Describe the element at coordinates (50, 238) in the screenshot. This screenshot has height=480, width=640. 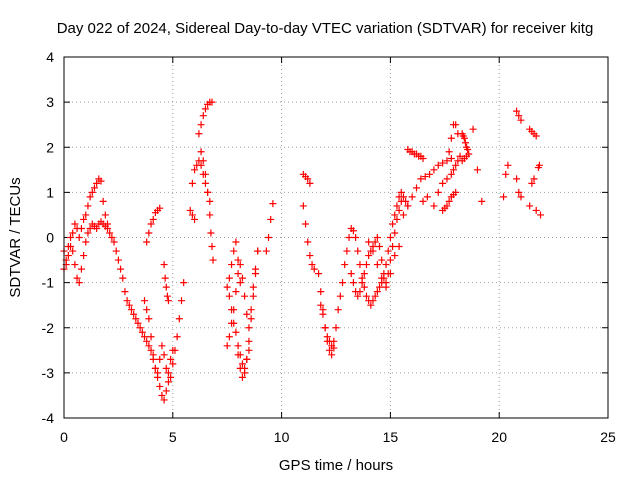
I see `y-tick-label: 0` at that location.